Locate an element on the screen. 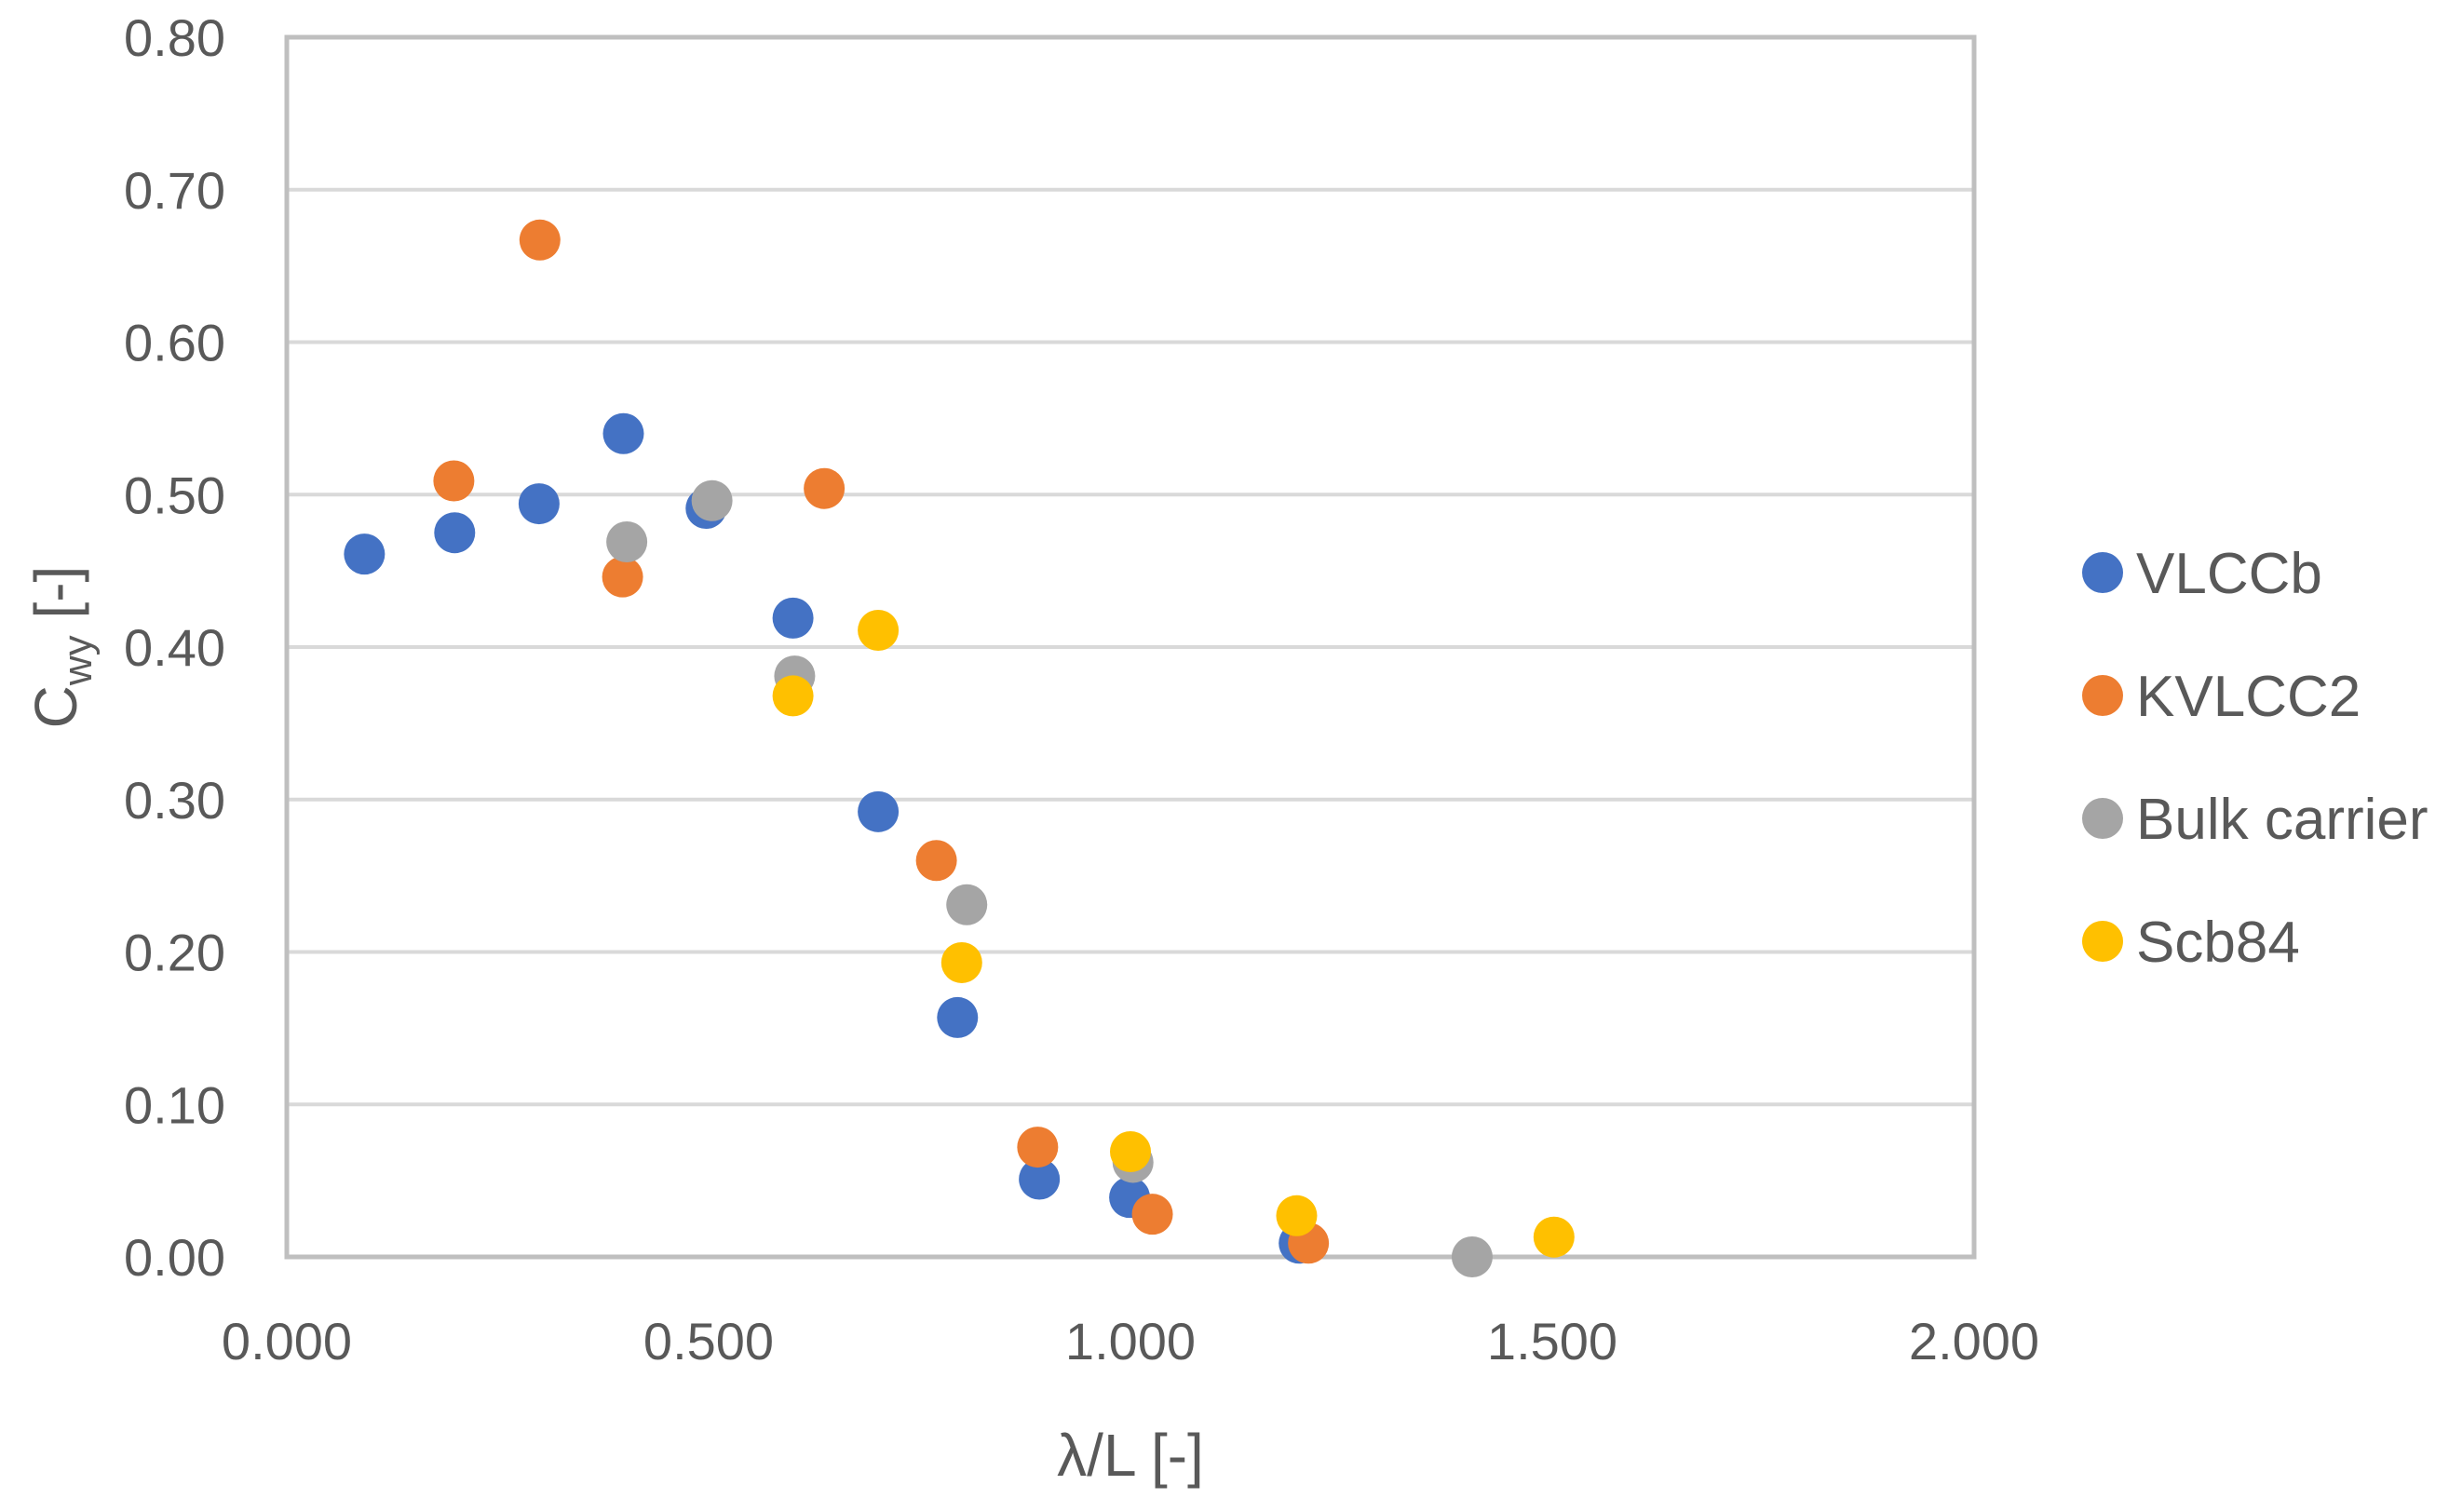 Image resolution: width=2449 pixels, height=1512 pixels. y-tick-label: 0.60 is located at coordinates (174, 343).